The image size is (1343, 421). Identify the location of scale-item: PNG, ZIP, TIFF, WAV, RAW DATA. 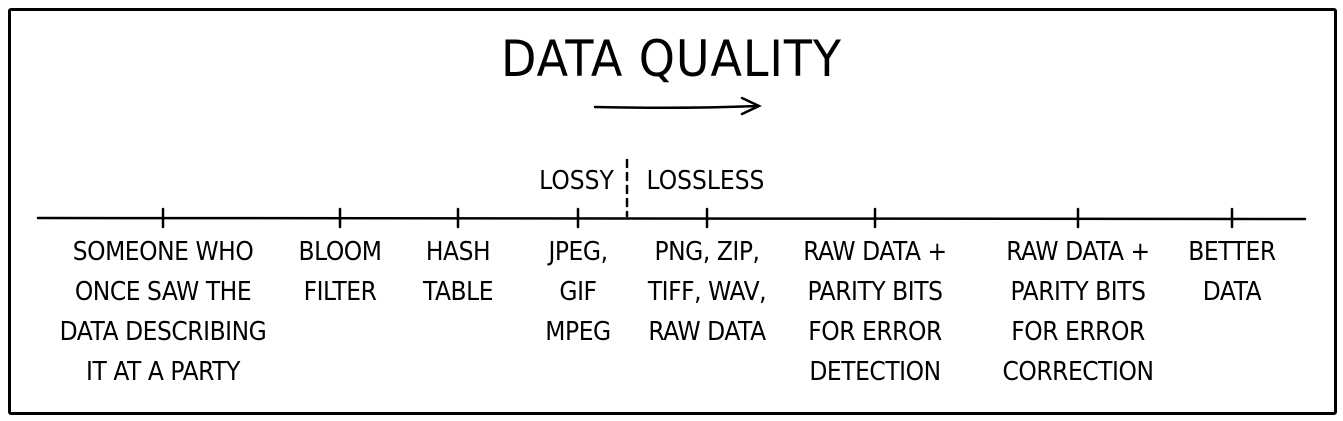
(707, 292).